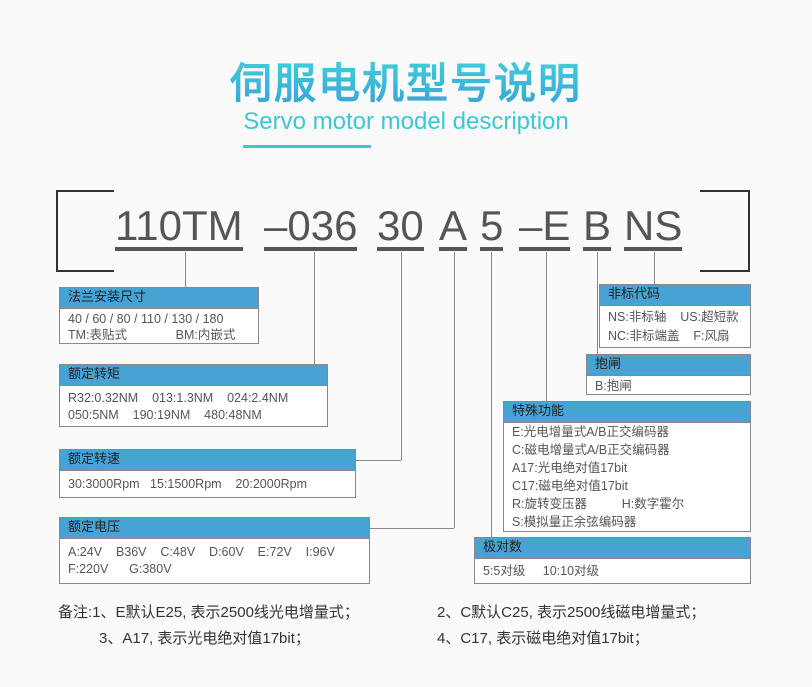  Describe the element at coordinates (570, 486) in the screenshot. I see `box-line: C17:磁电绝对值17bit` at that location.